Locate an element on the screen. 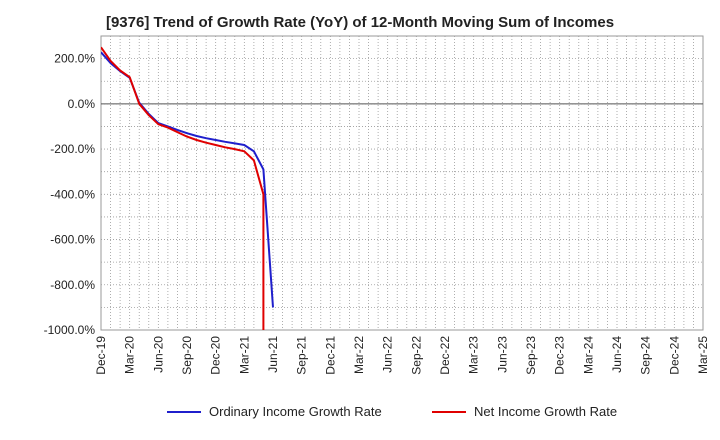  y-tick-label: -200.0% is located at coordinates (72, 149).